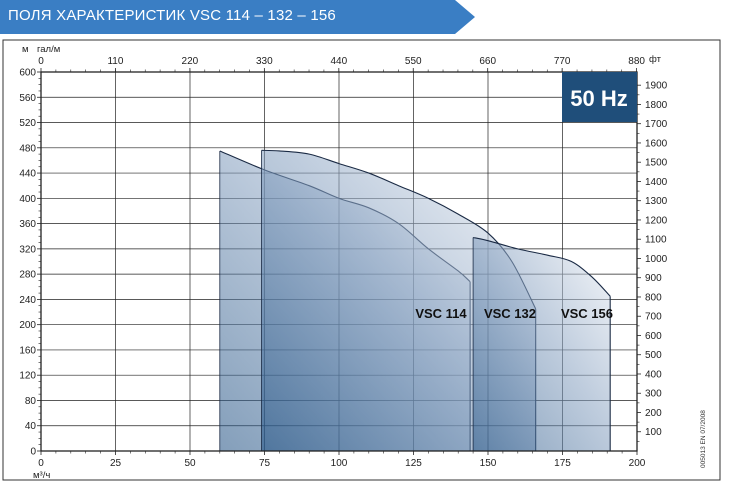  What do you see at coordinates (656, 182) in the screenshot?
I see `y-right-tick-label: 1400` at bounding box center [656, 182].